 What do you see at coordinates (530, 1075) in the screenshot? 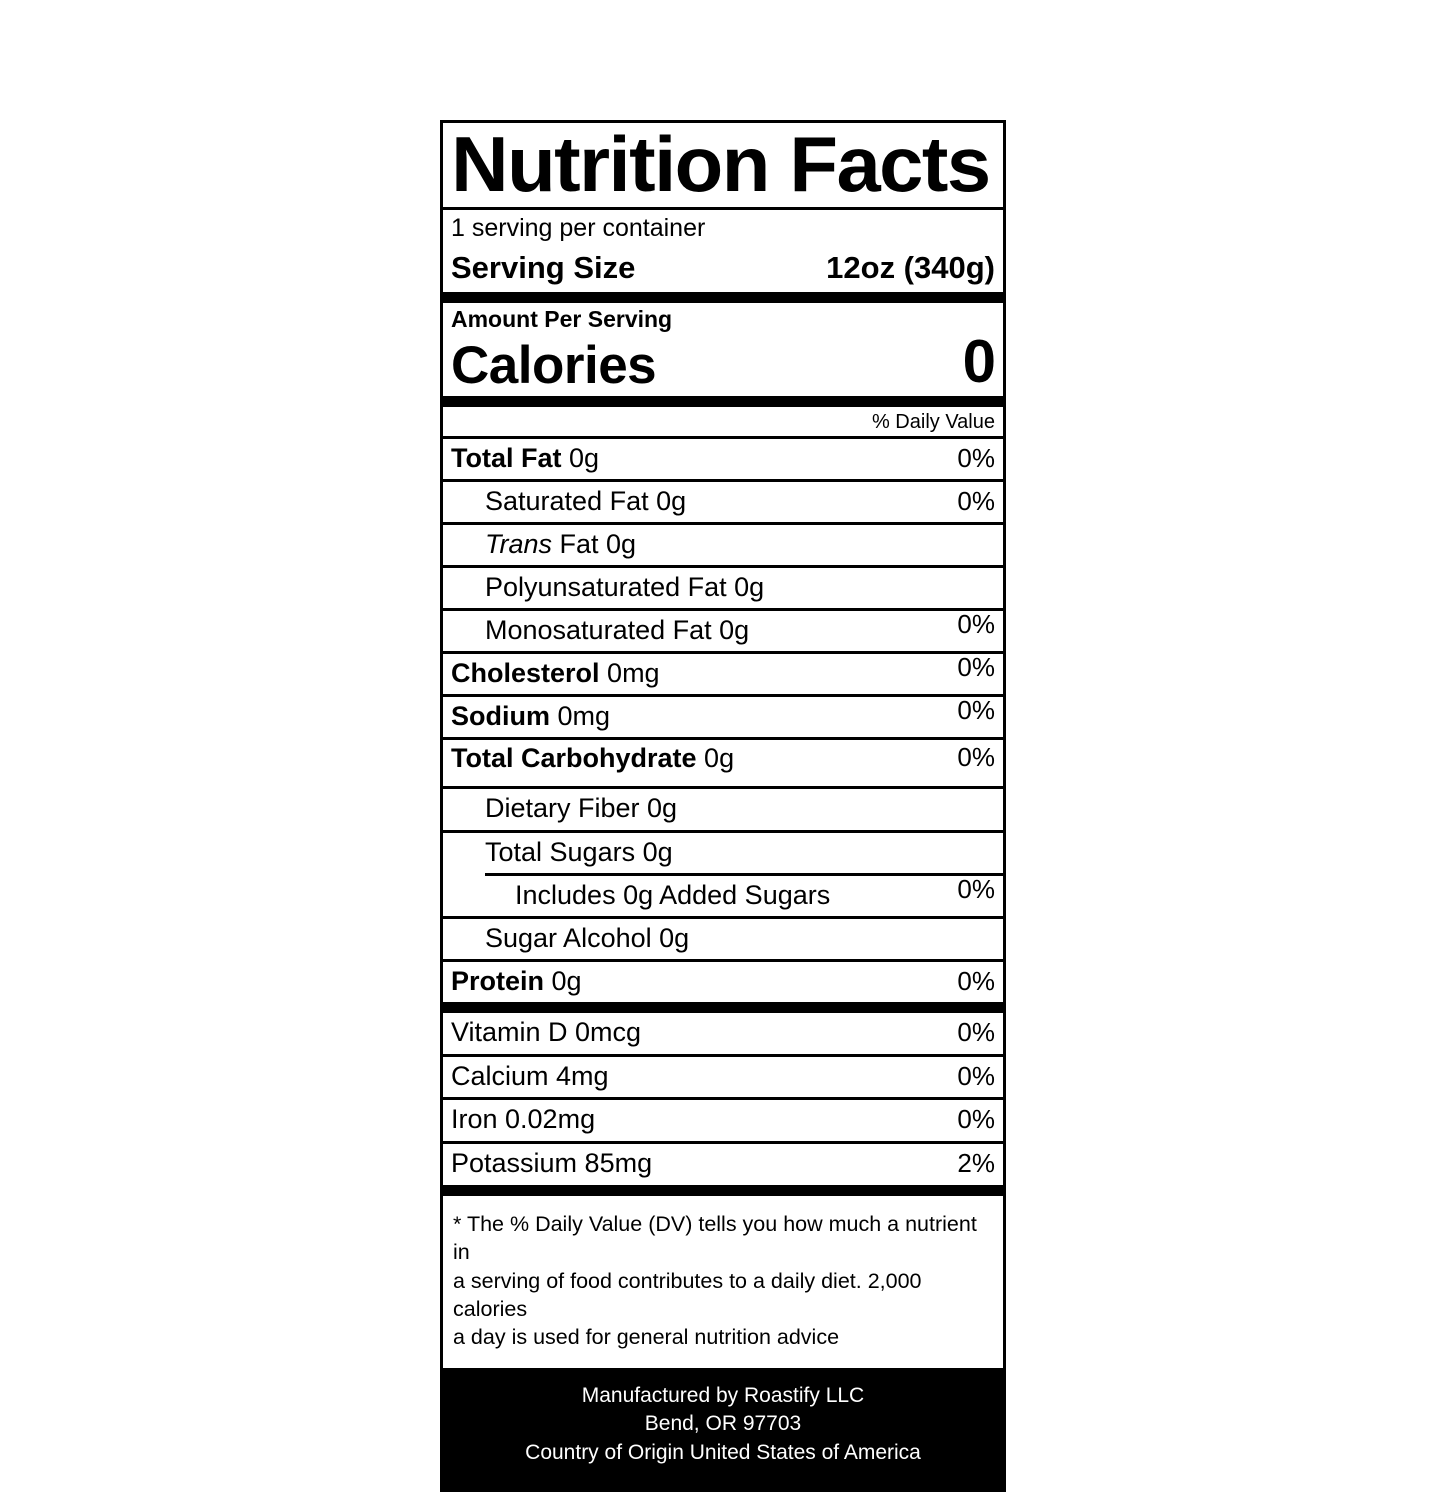
I see `vitamin-name: Calcium 4mg` at bounding box center [530, 1075].